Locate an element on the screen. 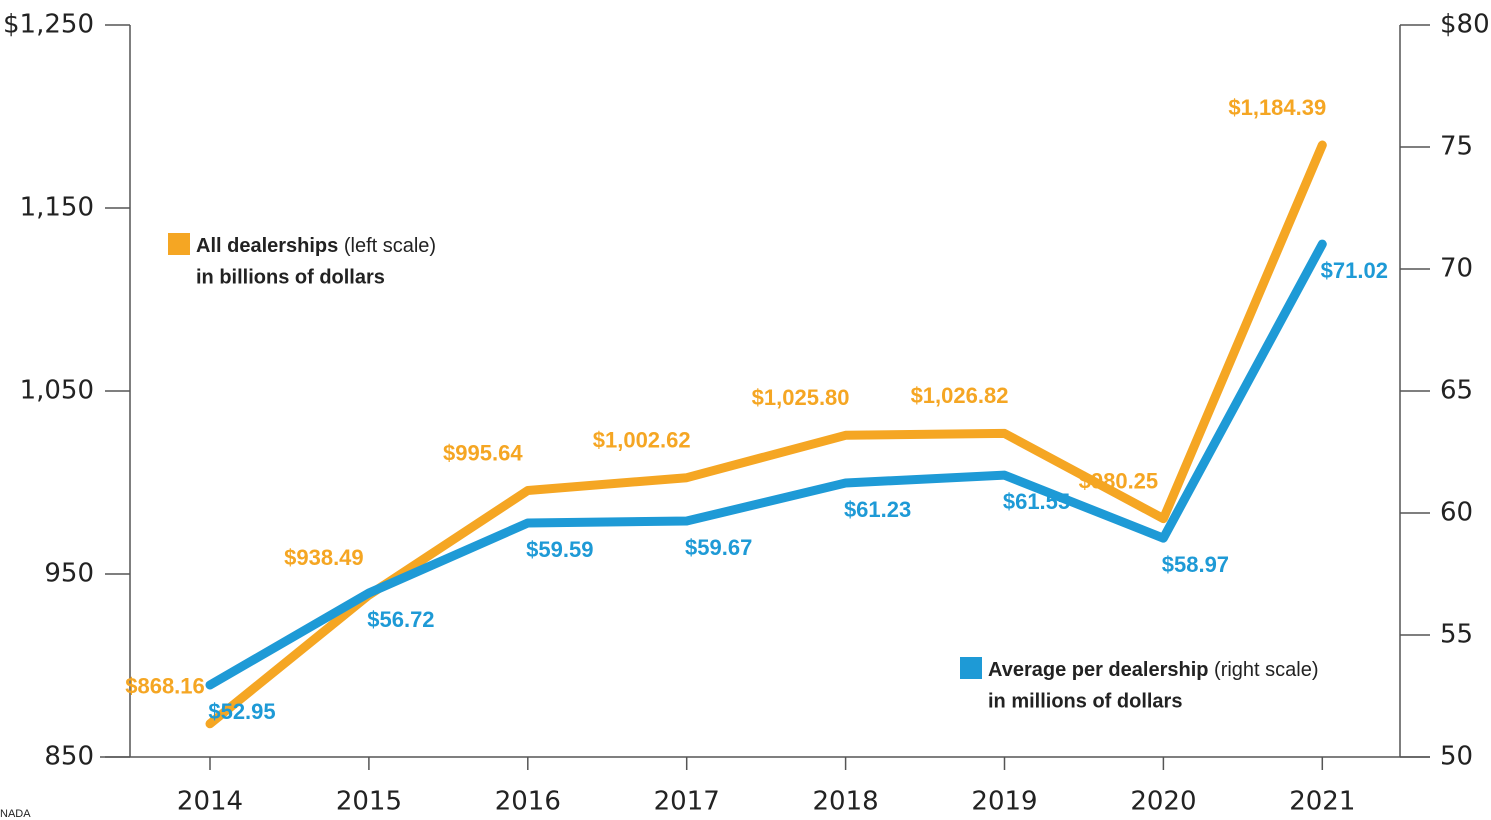  legend-scale-note: (left scale) is located at coordinates (390, 246).